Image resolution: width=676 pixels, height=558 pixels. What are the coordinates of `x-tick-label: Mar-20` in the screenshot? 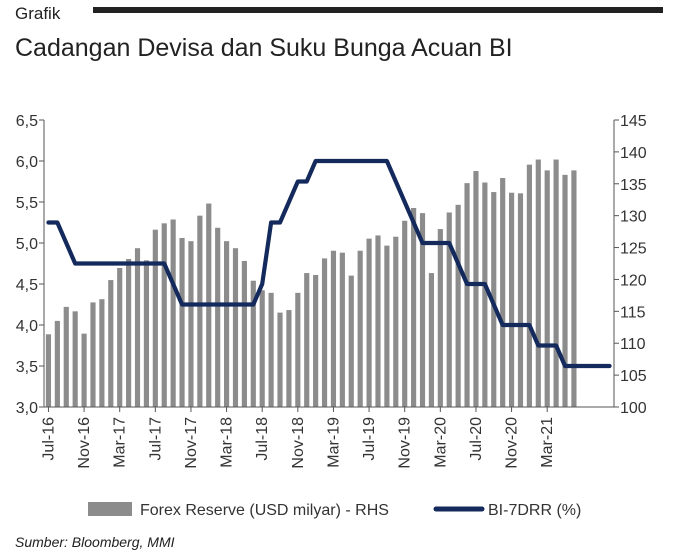 It's located at (440, 442).